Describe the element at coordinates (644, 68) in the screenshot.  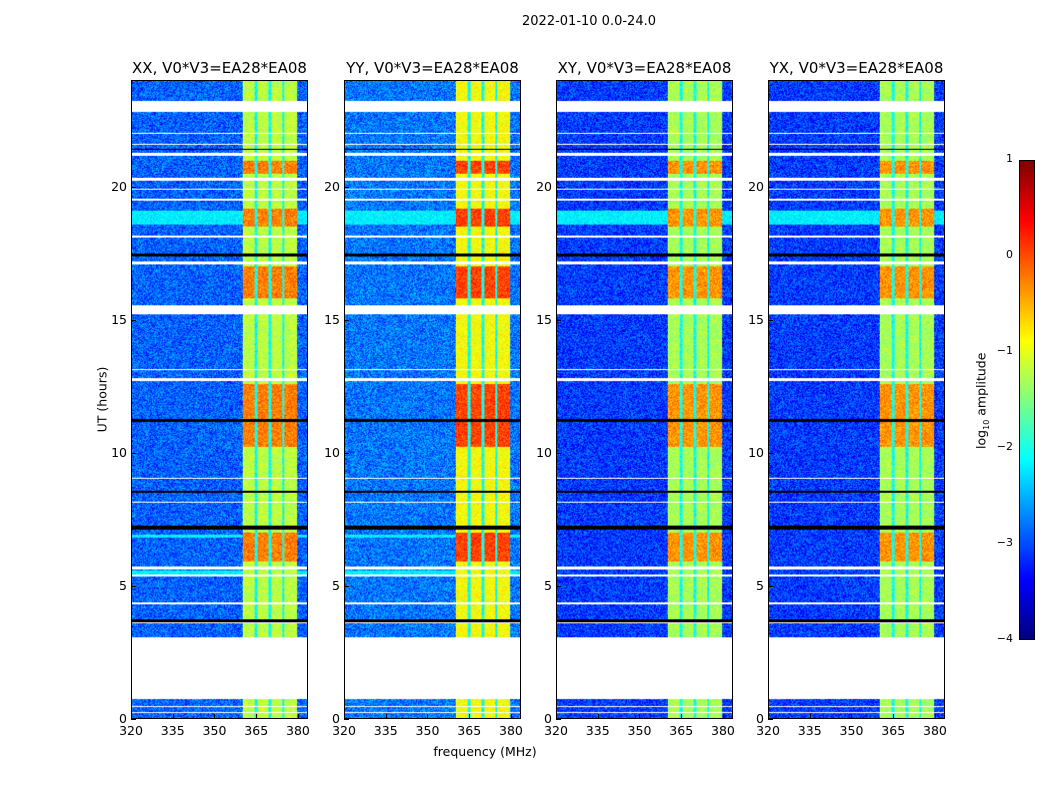
I see `panel-title: XY, V0*V3=EA28*EA08` at that location.